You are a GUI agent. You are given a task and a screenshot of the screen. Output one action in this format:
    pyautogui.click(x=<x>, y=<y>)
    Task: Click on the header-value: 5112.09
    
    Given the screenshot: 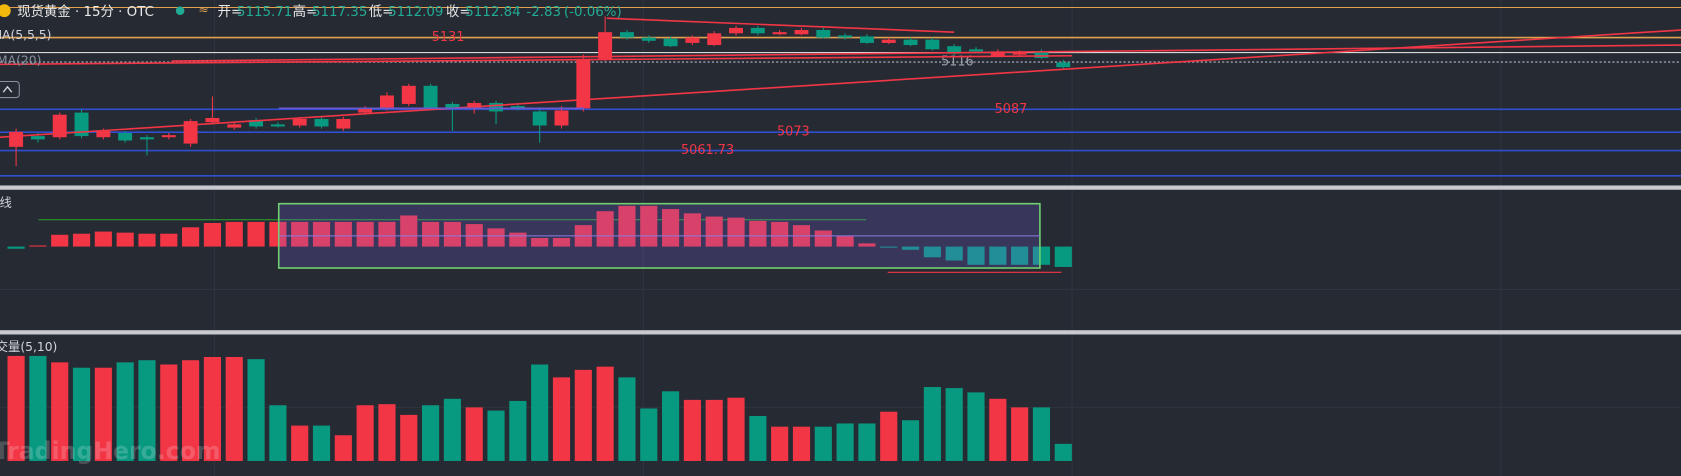 What is the action you would take?
    pyautogui.click(x=415, y=12)
    